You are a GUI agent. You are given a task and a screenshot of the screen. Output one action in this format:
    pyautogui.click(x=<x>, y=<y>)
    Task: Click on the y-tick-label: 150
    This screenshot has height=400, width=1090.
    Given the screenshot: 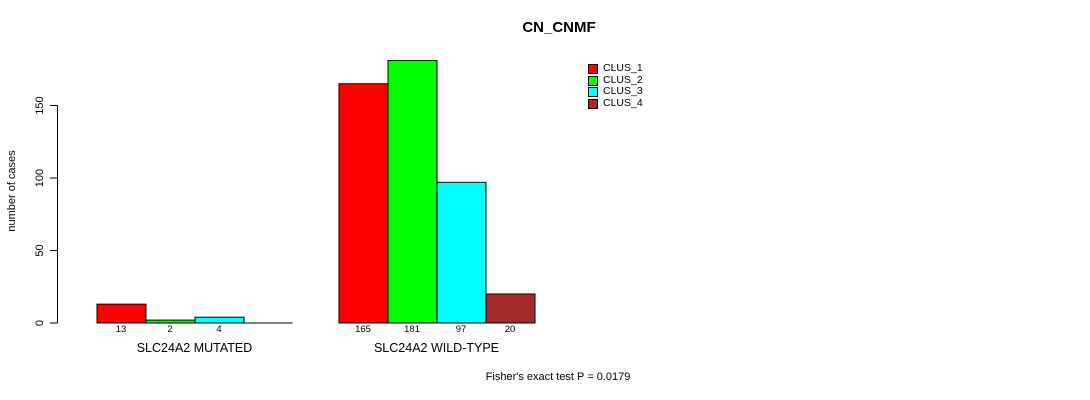 What is the action you would take?
    pyautogui.click(x=40, y=105)
    